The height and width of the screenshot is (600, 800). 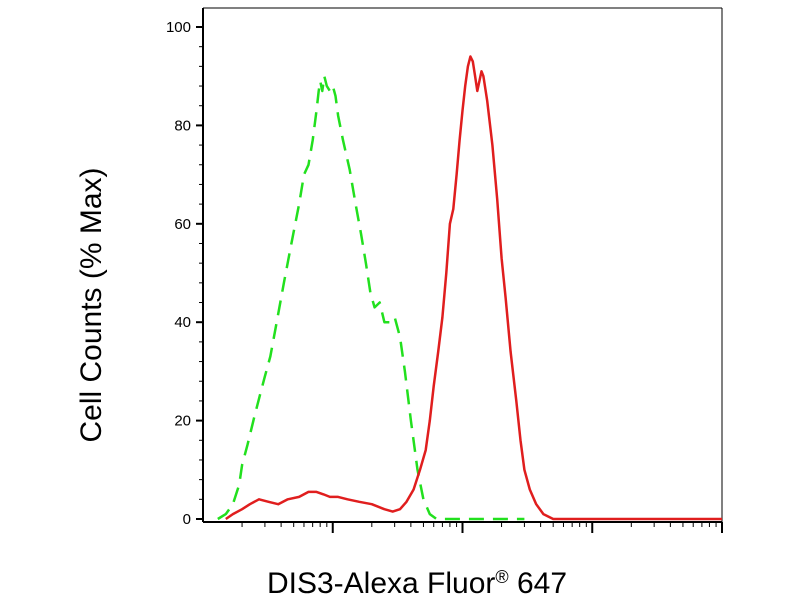 What do you see at coordinates (381, 583) in the screenshot?
I see `x-axis-title-main: DIS3-Alexa Fluor` at bounding box center [381, 583].